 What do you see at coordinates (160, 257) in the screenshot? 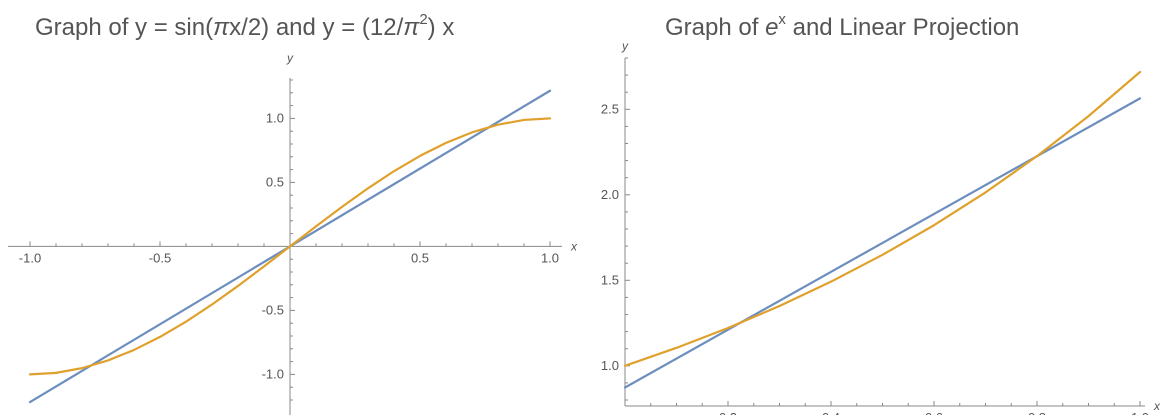
I see `x-tick-label: -0.5` at bounding box center [160, 257].